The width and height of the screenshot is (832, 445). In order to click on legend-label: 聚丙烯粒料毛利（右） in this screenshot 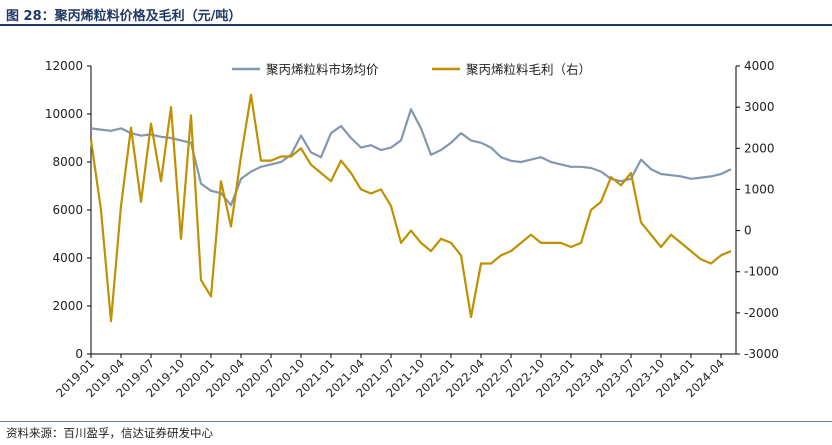, I will do `click(528, 69)`.